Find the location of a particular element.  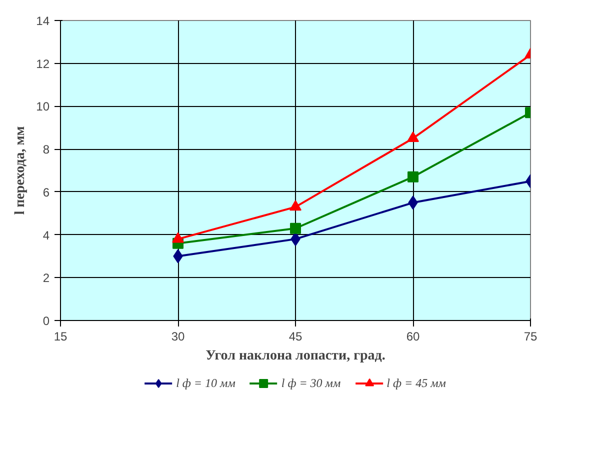

y-tick-label: 0 is located at coordinates (46, 321).